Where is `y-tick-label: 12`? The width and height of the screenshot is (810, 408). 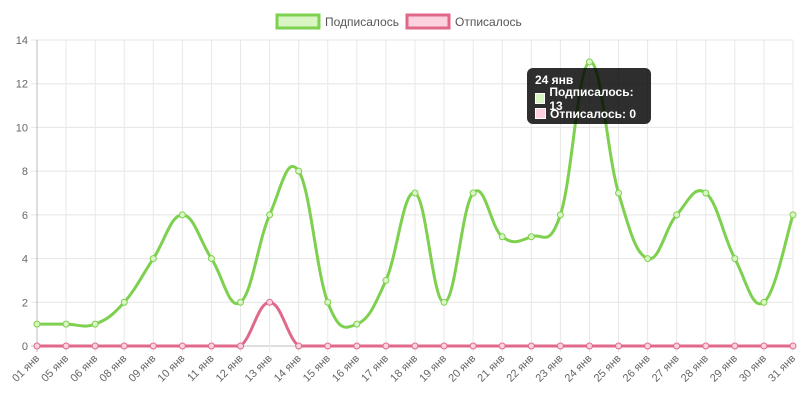 y-tick-label: 12 is located at coordinates (22, 85).